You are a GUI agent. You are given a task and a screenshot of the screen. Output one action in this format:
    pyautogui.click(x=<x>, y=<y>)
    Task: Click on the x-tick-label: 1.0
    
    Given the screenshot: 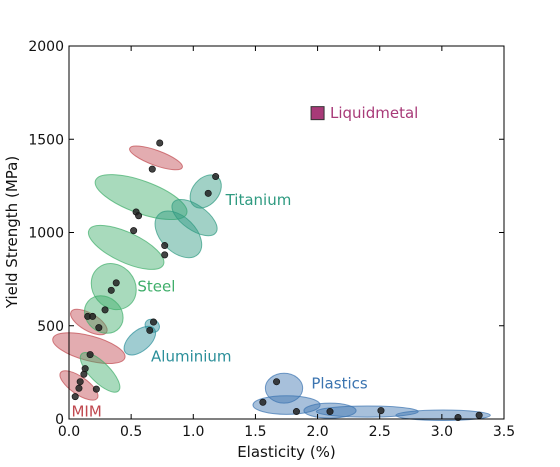 What is the action you would take?
    pyautogui.click(x=193, y=432)
    